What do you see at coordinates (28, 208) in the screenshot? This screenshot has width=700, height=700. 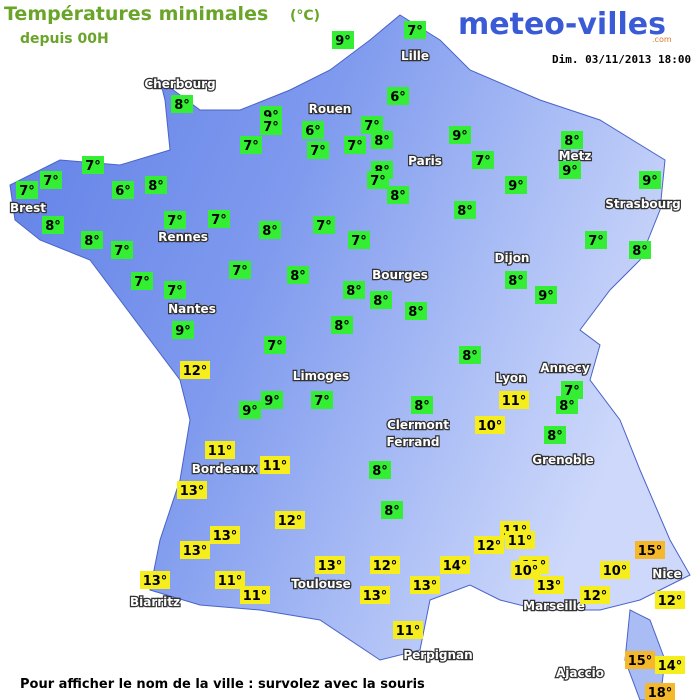 I see `city-name: Brest` at bounding box center [28, 208].